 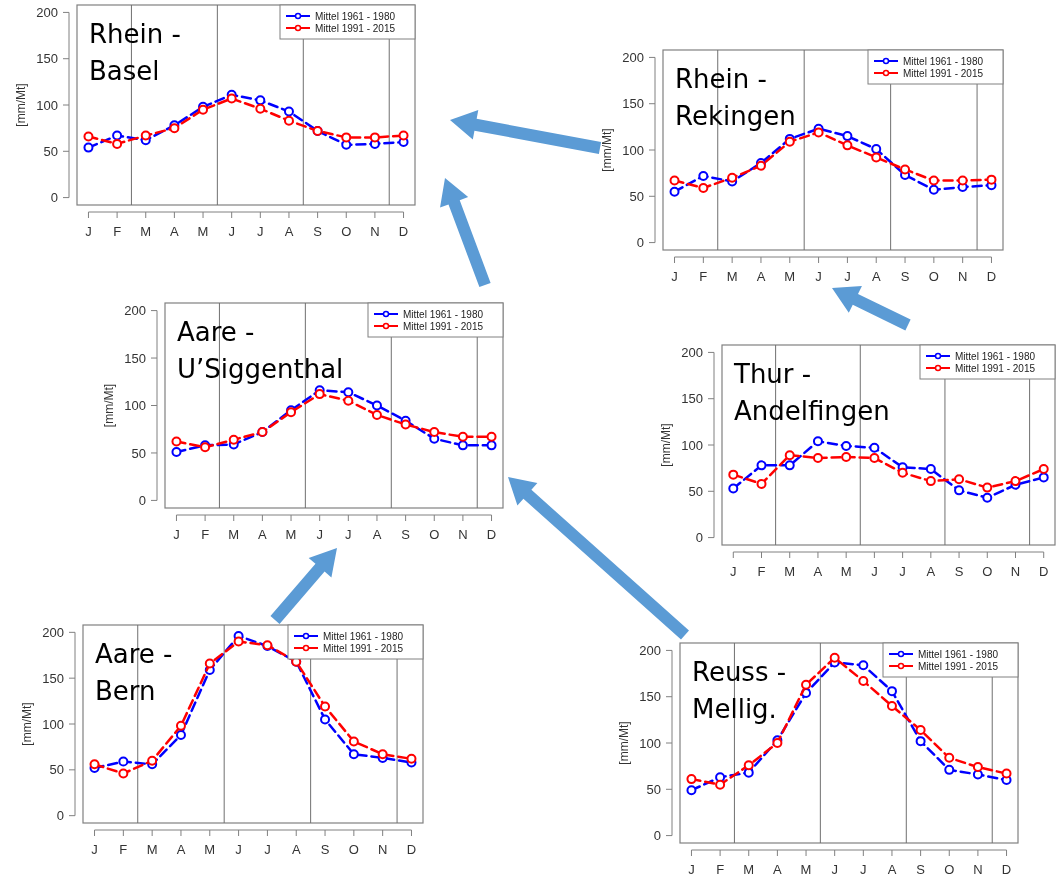 What do you see at coordinates (811, 392) in the screenshot?
I see `text: Thur - Andelfingen` at bounding box center [811, 392].